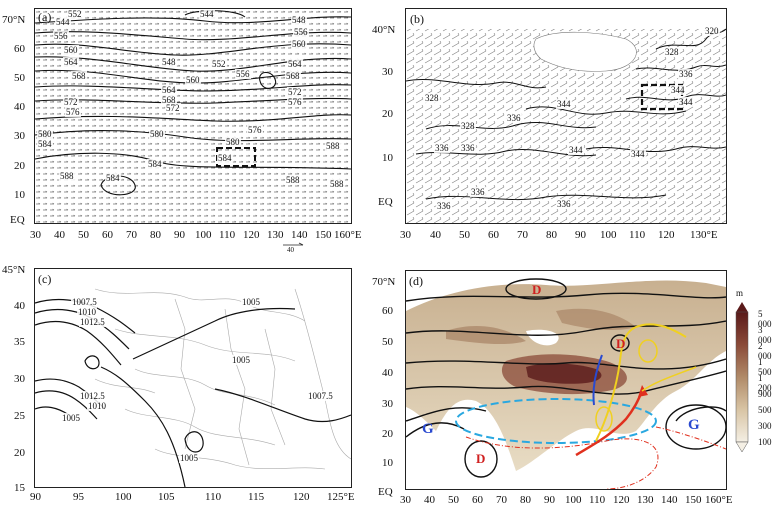 This screenshot has height=515, width=774. What do you see at coordinates (219, 64) in the screenshot?
I see `contour-label: 552` at bounding box center [219, 64].